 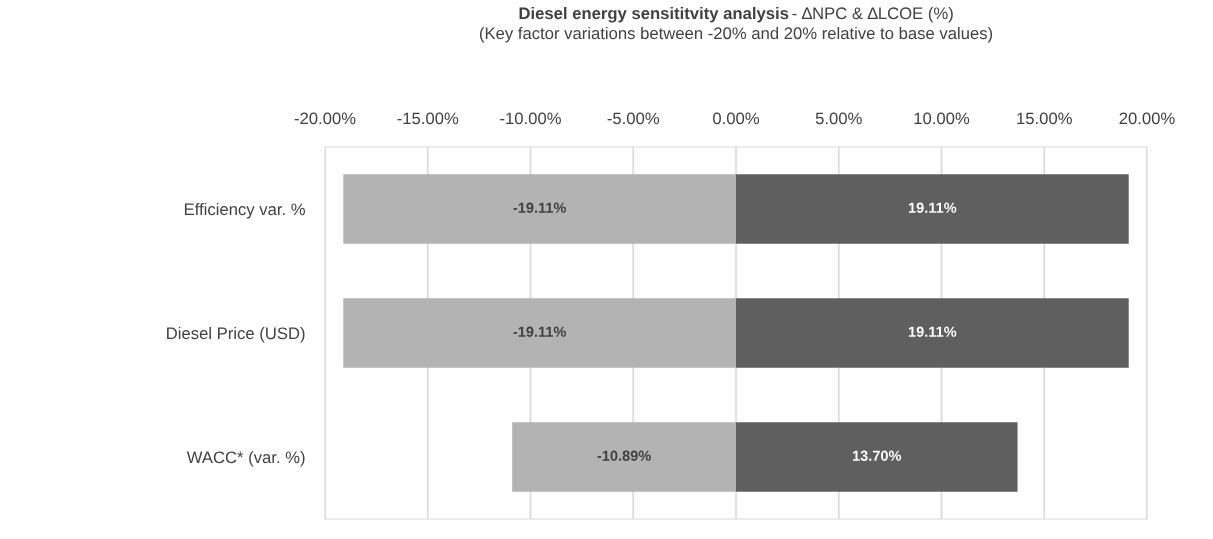 I want to click on x-tick-label: 10.00%, so click(x=942, y=118).